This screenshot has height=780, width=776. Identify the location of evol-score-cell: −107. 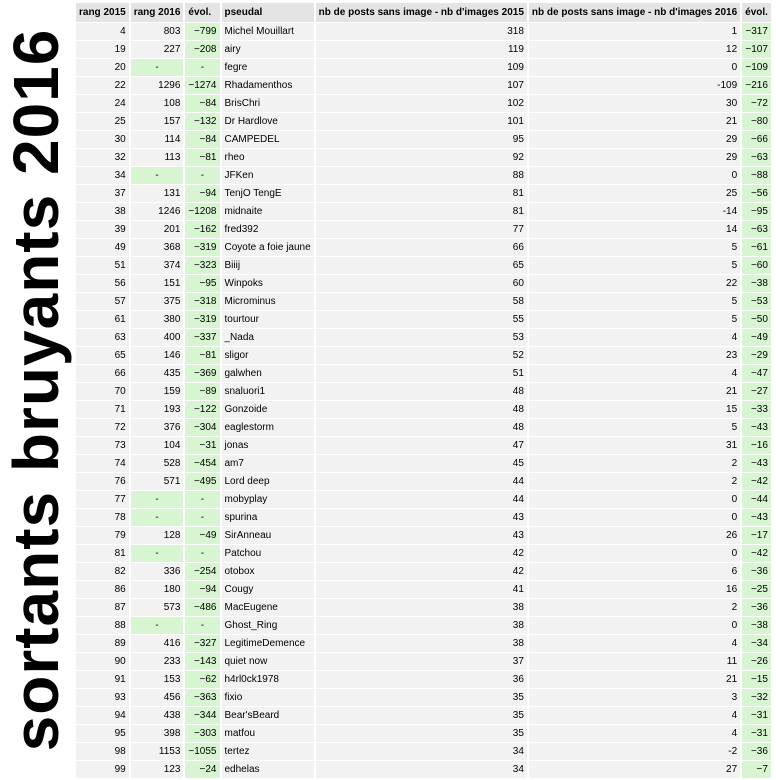
(756, 50).